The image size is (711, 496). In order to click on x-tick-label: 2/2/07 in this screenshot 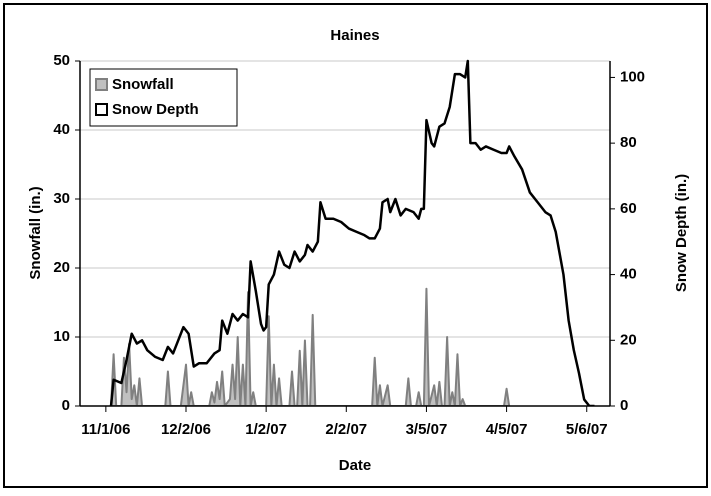, I will do `click(346, 429)`.